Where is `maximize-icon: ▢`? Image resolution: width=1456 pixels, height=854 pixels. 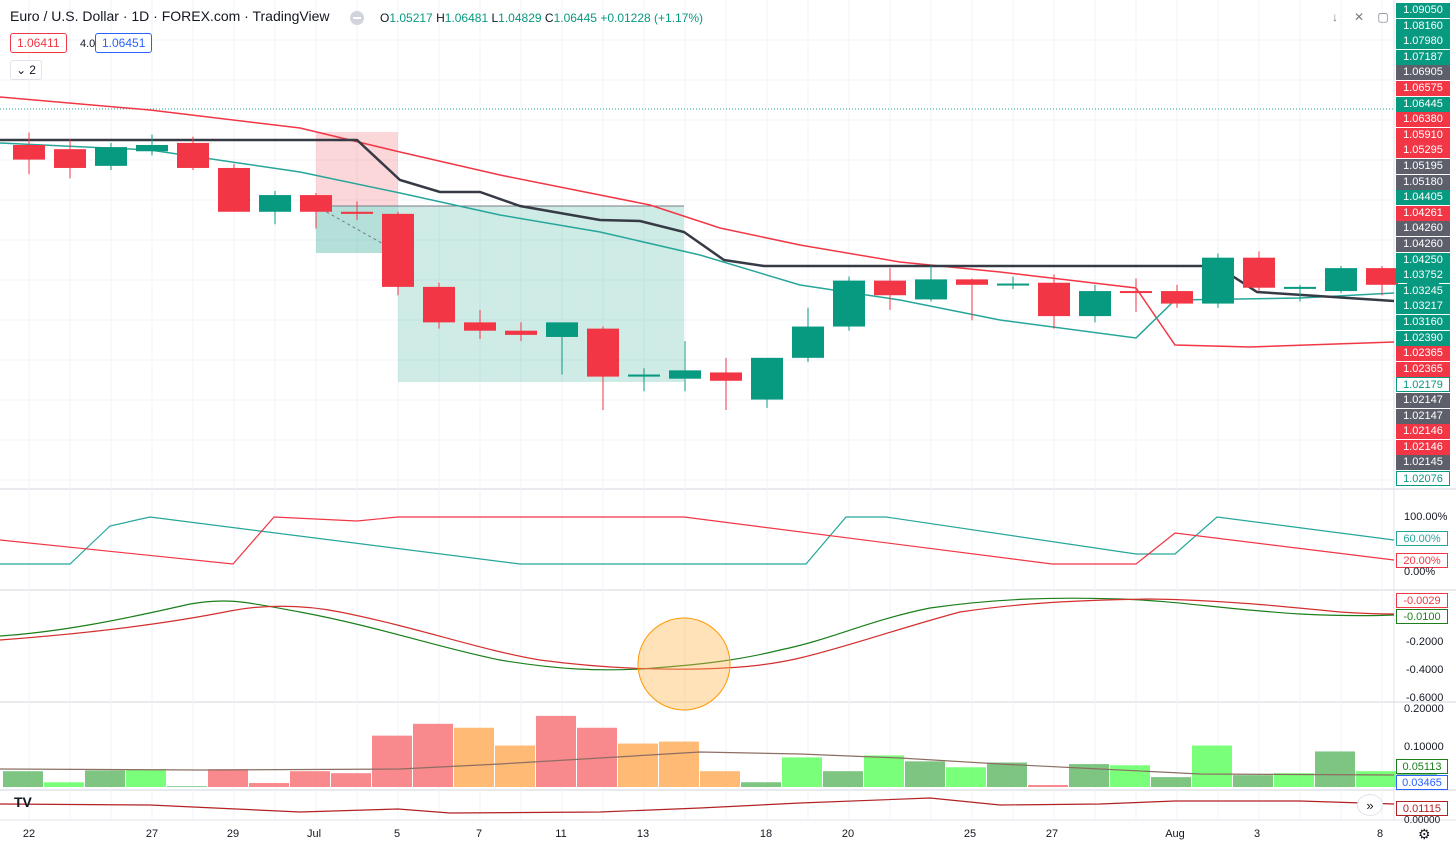
maximize-icon: ▢ is located at coordinates (1383, 17).